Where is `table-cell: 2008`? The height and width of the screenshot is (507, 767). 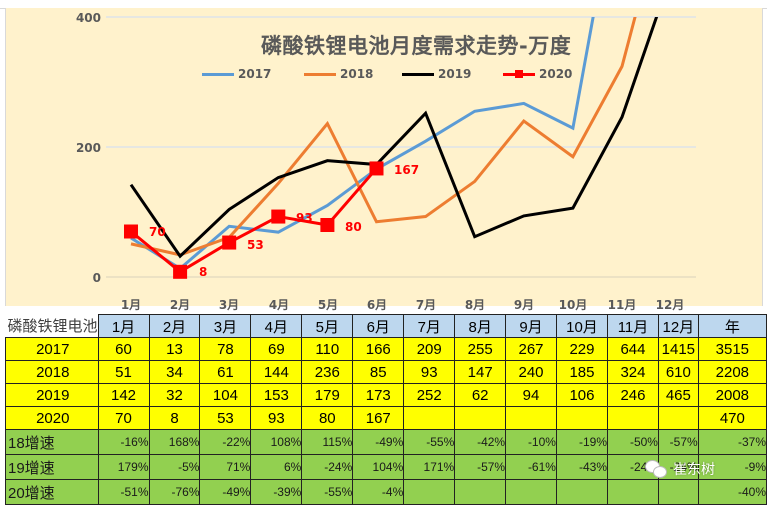
table-cell: 2008 is located at coordinates (732, 395).